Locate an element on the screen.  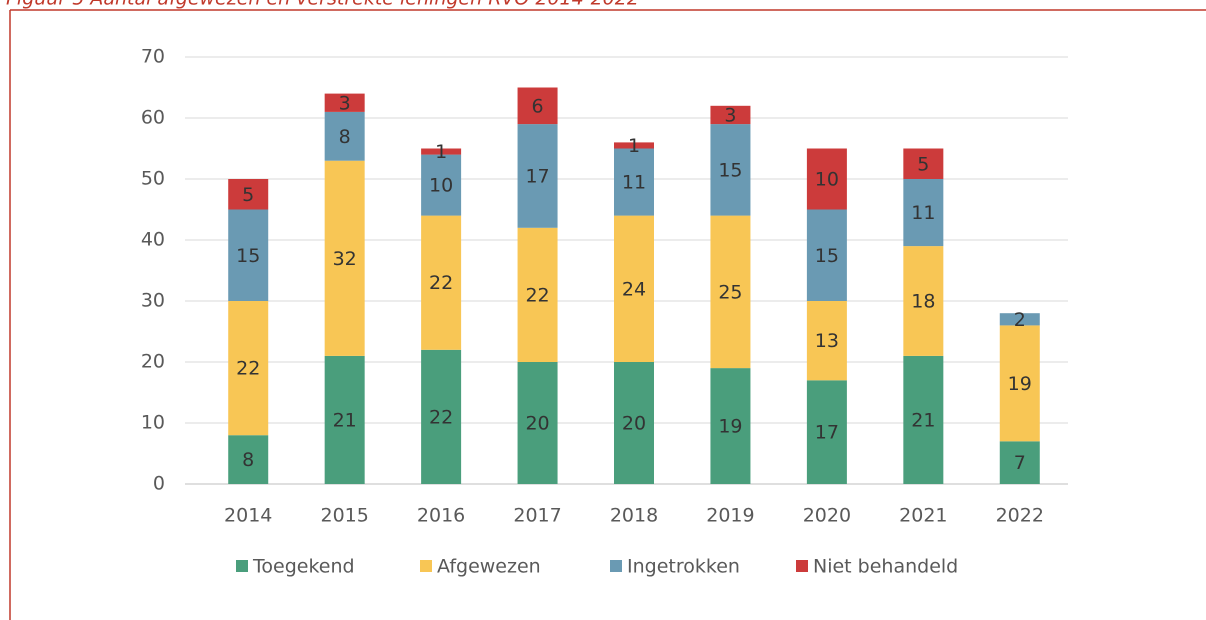
data-label: 32 is located at coordinates (345, 259).